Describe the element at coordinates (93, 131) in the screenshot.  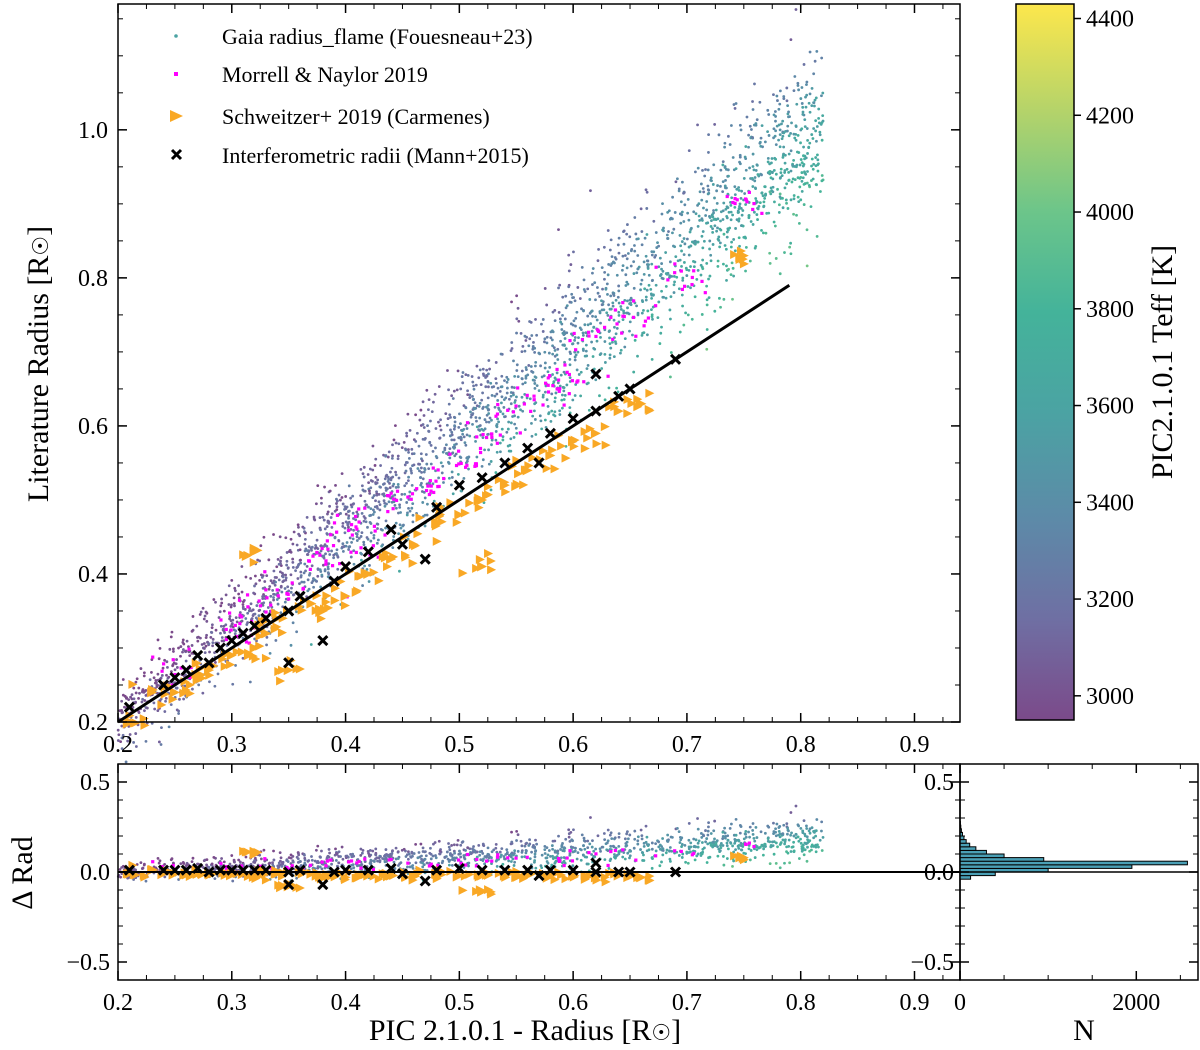
I see `y-tick-label: 1.0` at that location.